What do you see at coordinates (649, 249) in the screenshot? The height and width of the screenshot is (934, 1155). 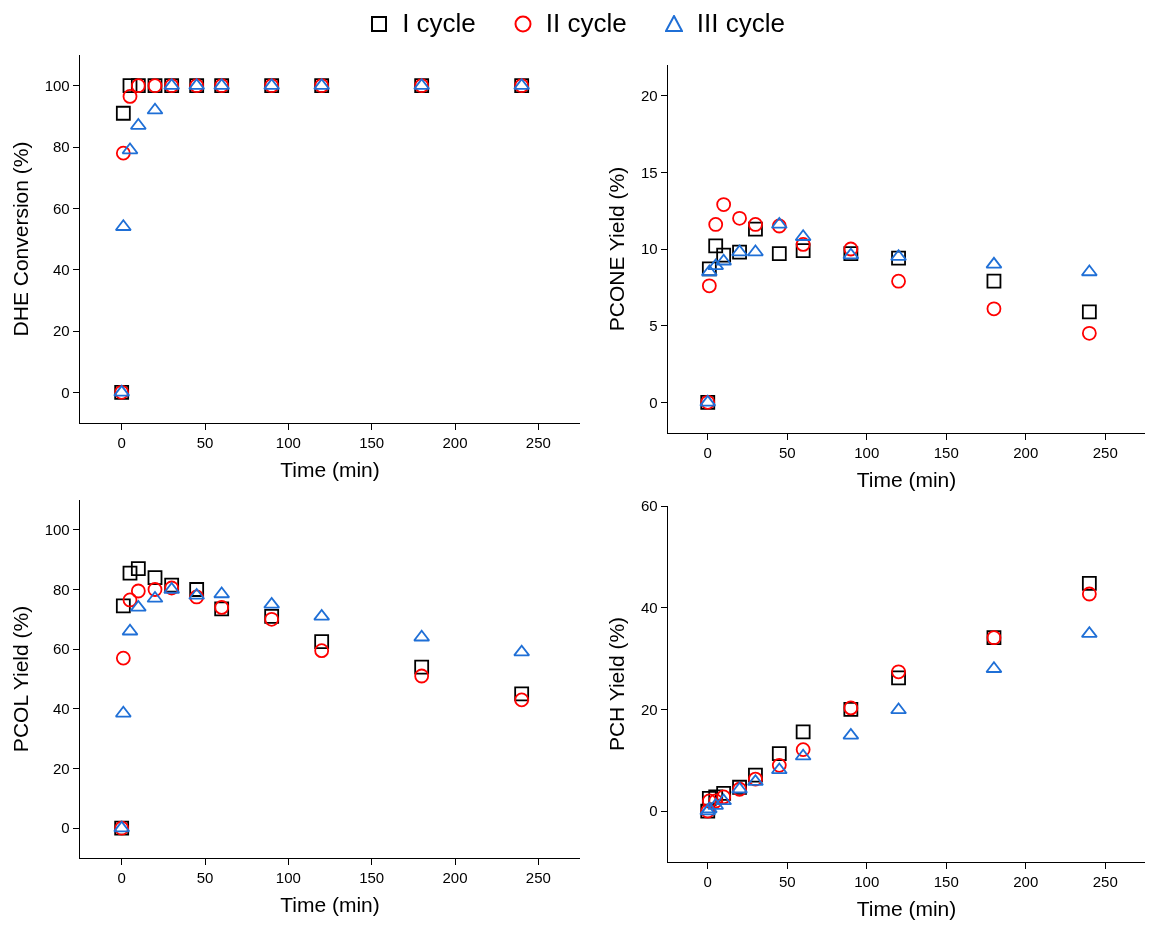 I see `y-tick-label: 10` at bounding box center [649, 249].